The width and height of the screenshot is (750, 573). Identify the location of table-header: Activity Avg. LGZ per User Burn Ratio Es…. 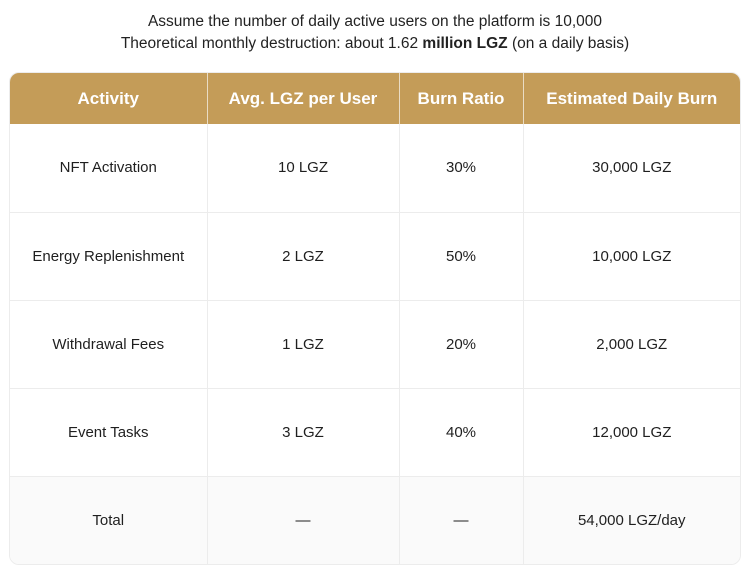
(375, 98).